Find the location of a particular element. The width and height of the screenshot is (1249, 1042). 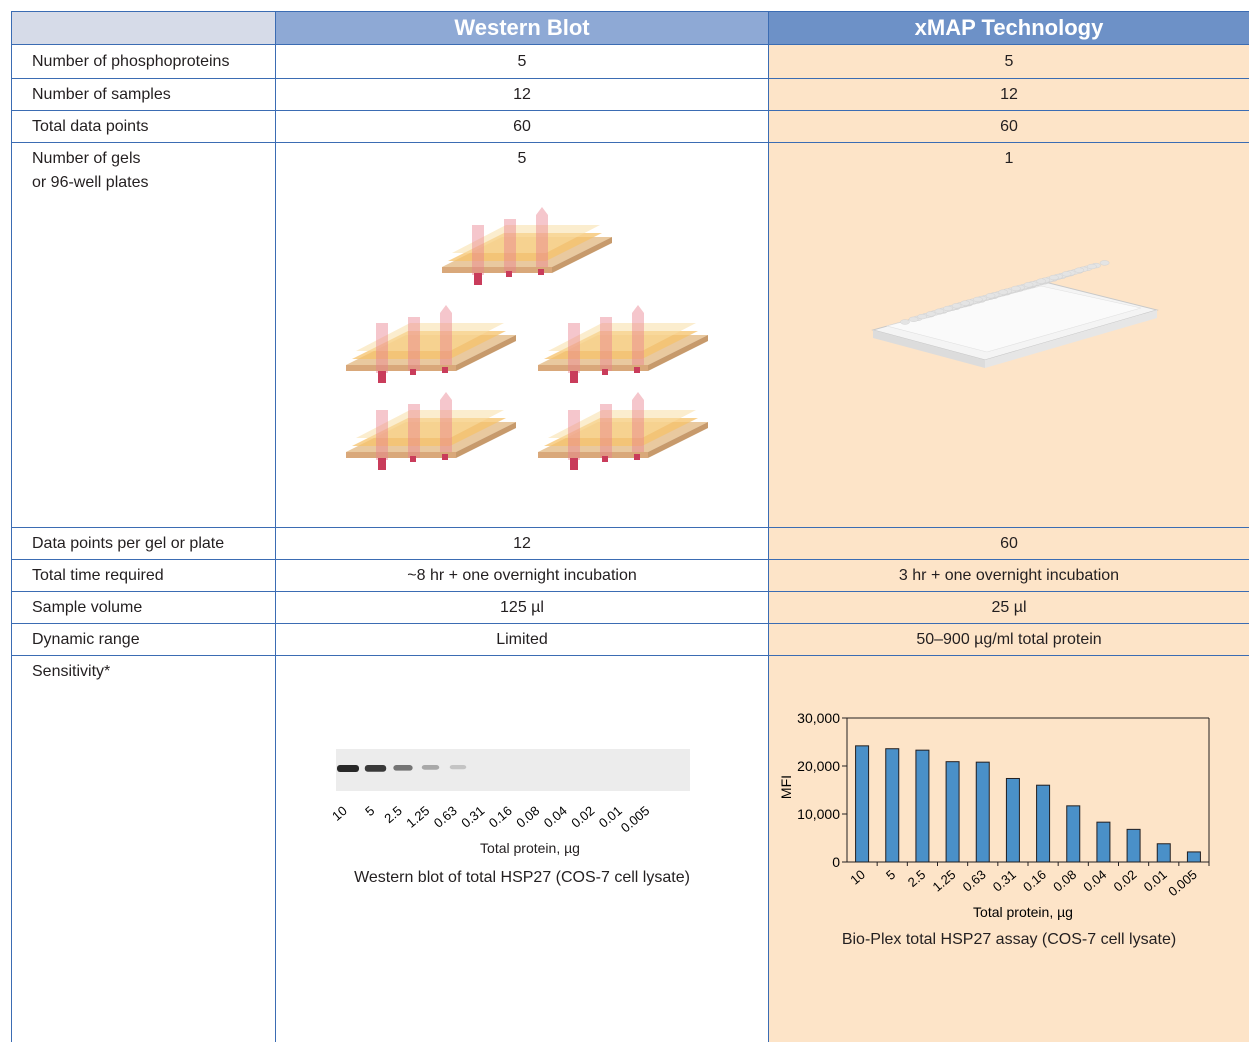

blot-lane-label: 1.25 is located at coordinates (417, 817).